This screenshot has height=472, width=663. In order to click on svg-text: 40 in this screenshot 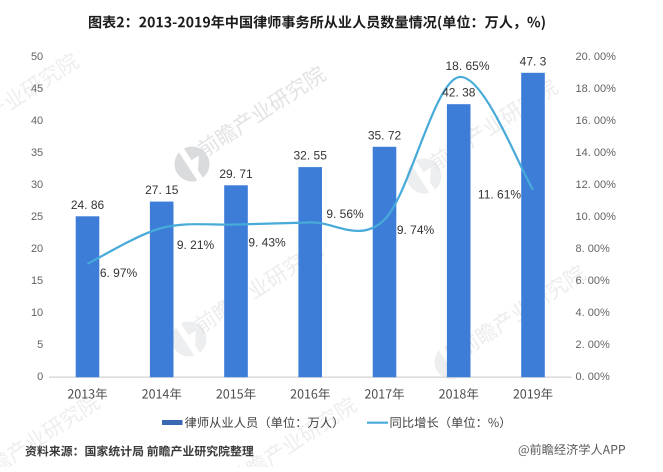, I will do `click(37, 121)`.